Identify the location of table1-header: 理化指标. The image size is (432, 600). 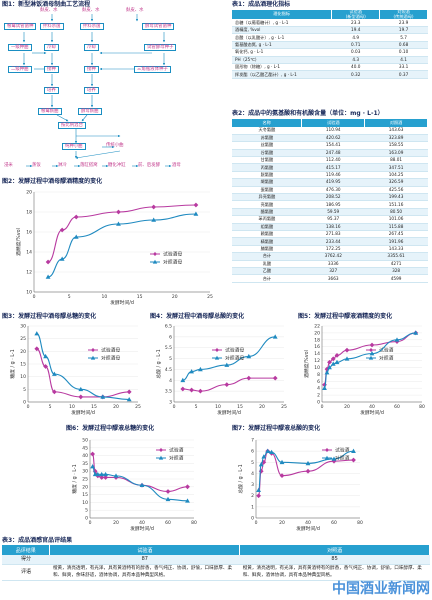
(282, 14).